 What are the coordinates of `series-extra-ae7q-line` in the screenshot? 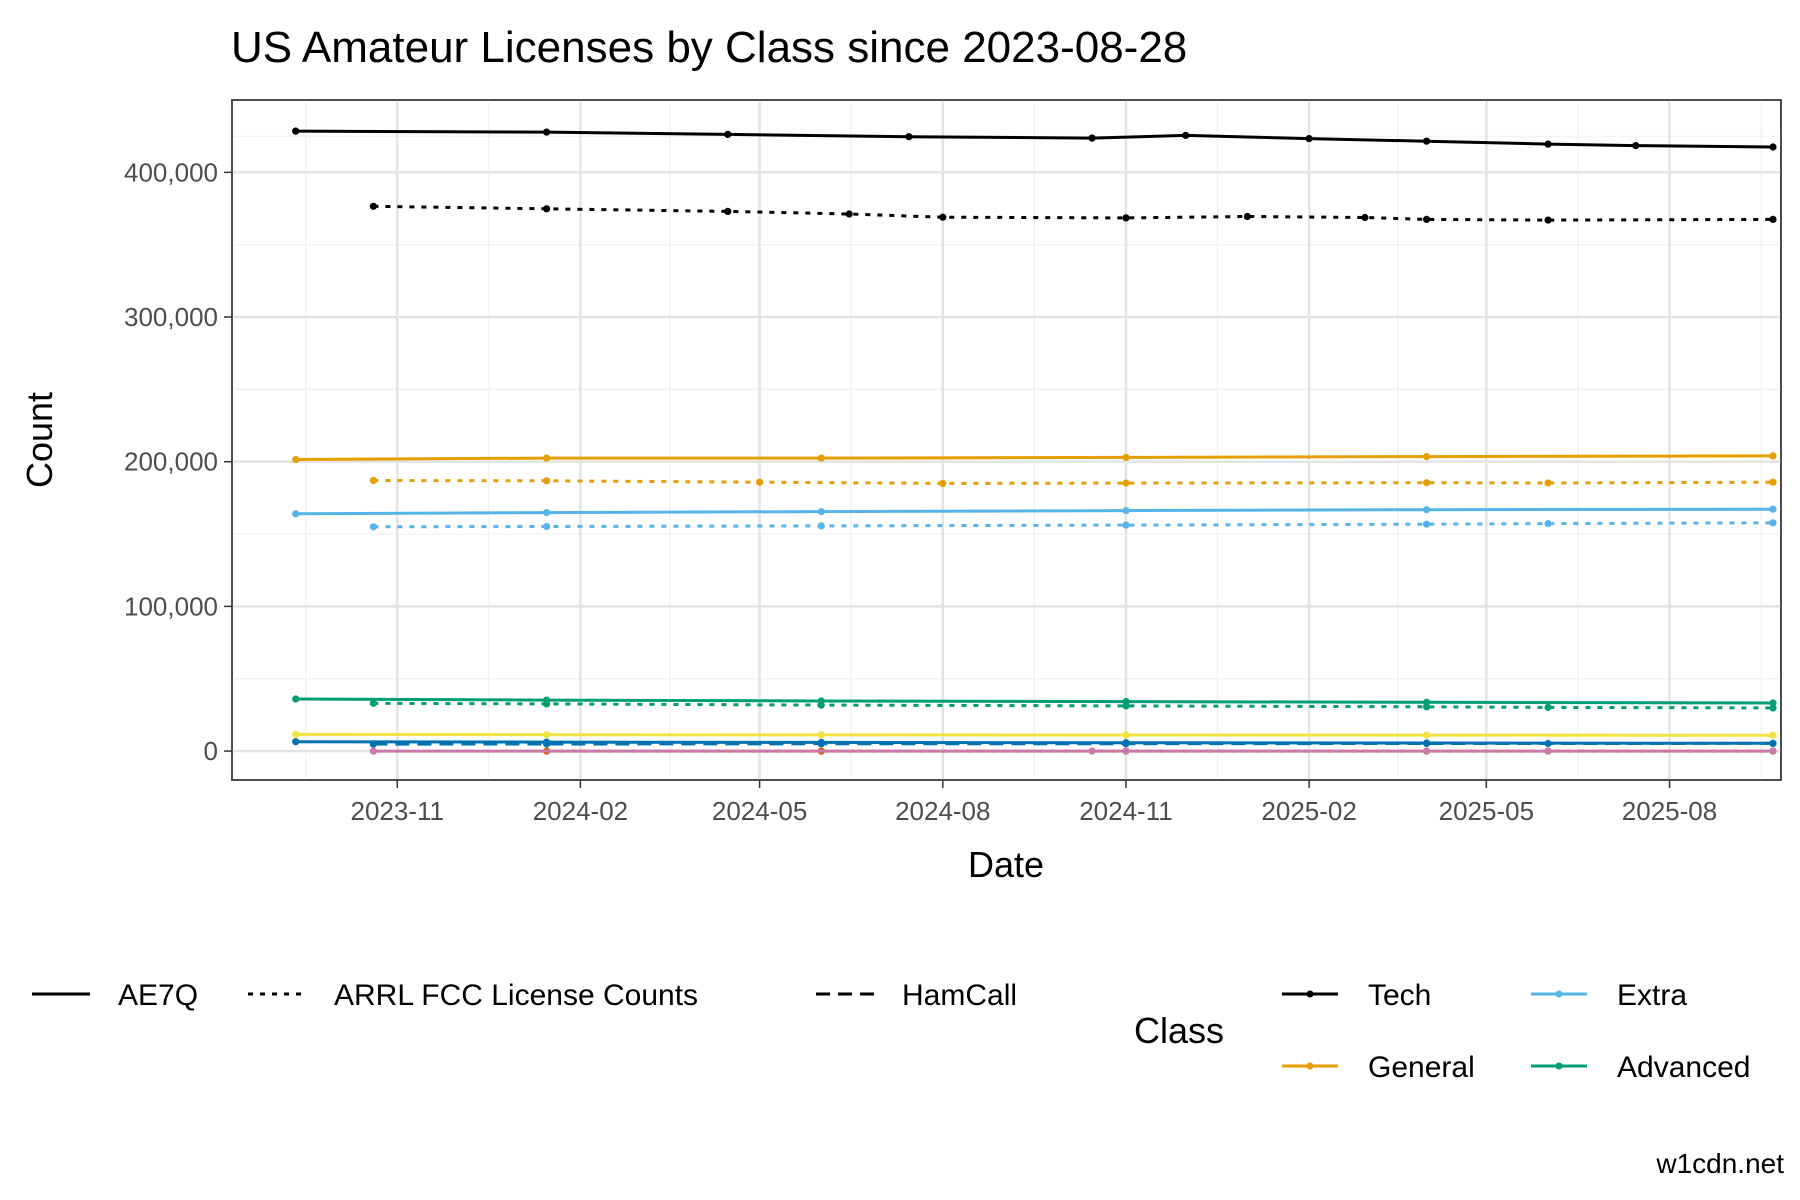 It's located at (1034, 511).